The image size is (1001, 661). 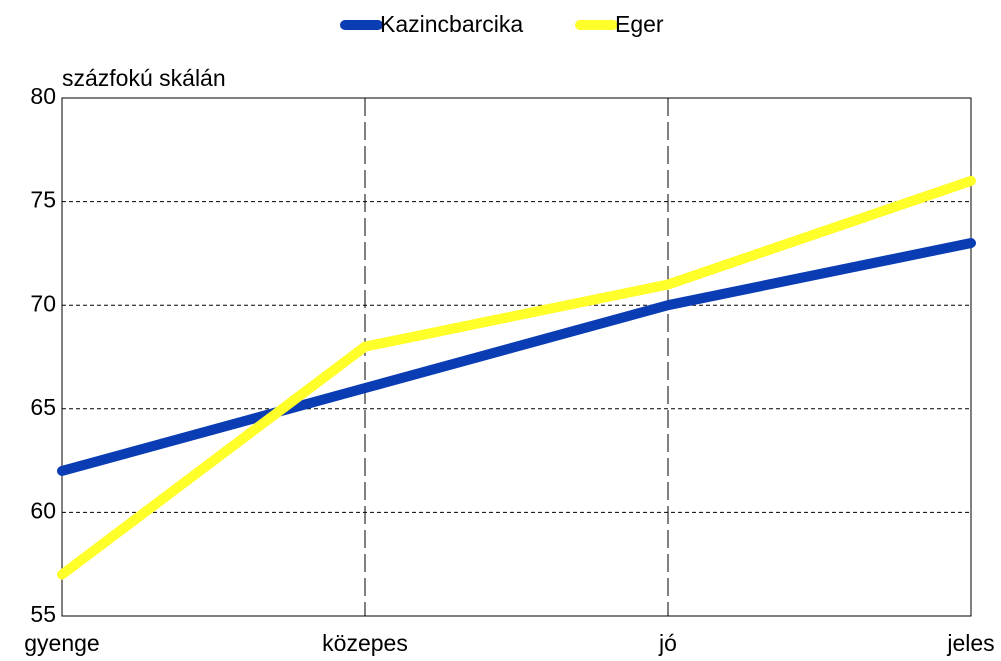 I want to click on y-tick-label: 60, so click(x=43, y=510).